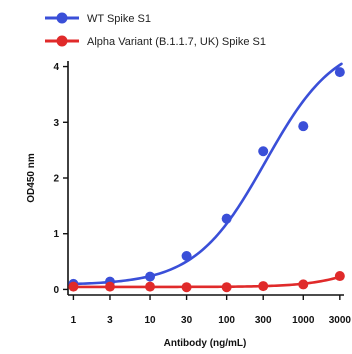  I want to click on y-tick-label: 4, so click(56, 67).